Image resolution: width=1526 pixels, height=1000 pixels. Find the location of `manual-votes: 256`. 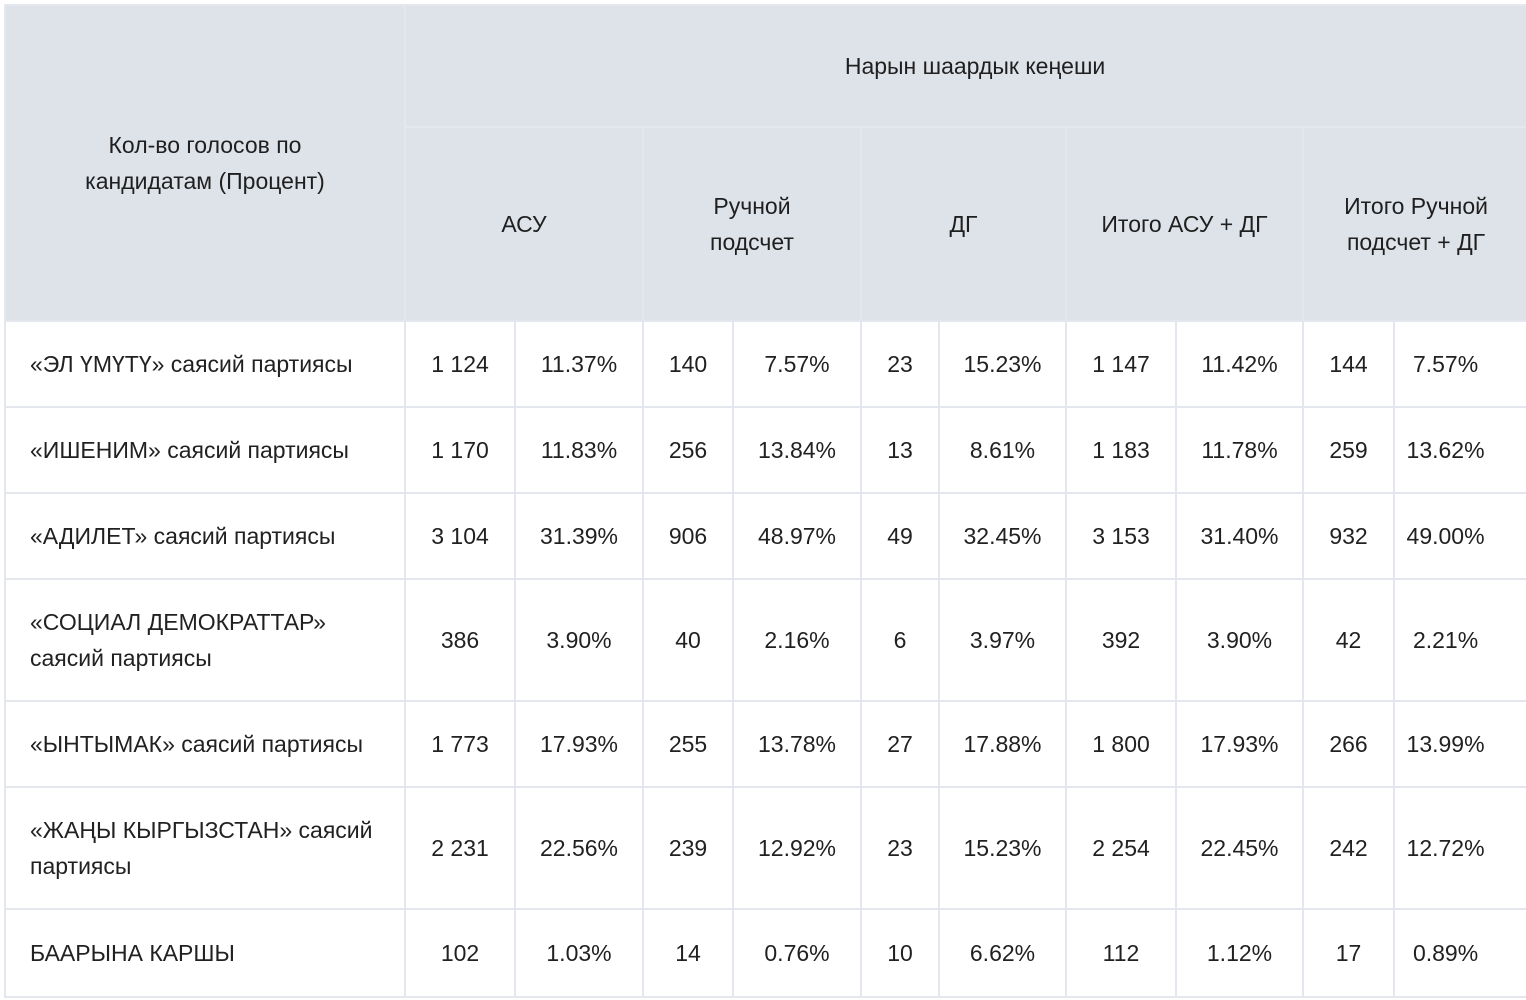

manual-votes: 256 is located at coordinates (688, 450).